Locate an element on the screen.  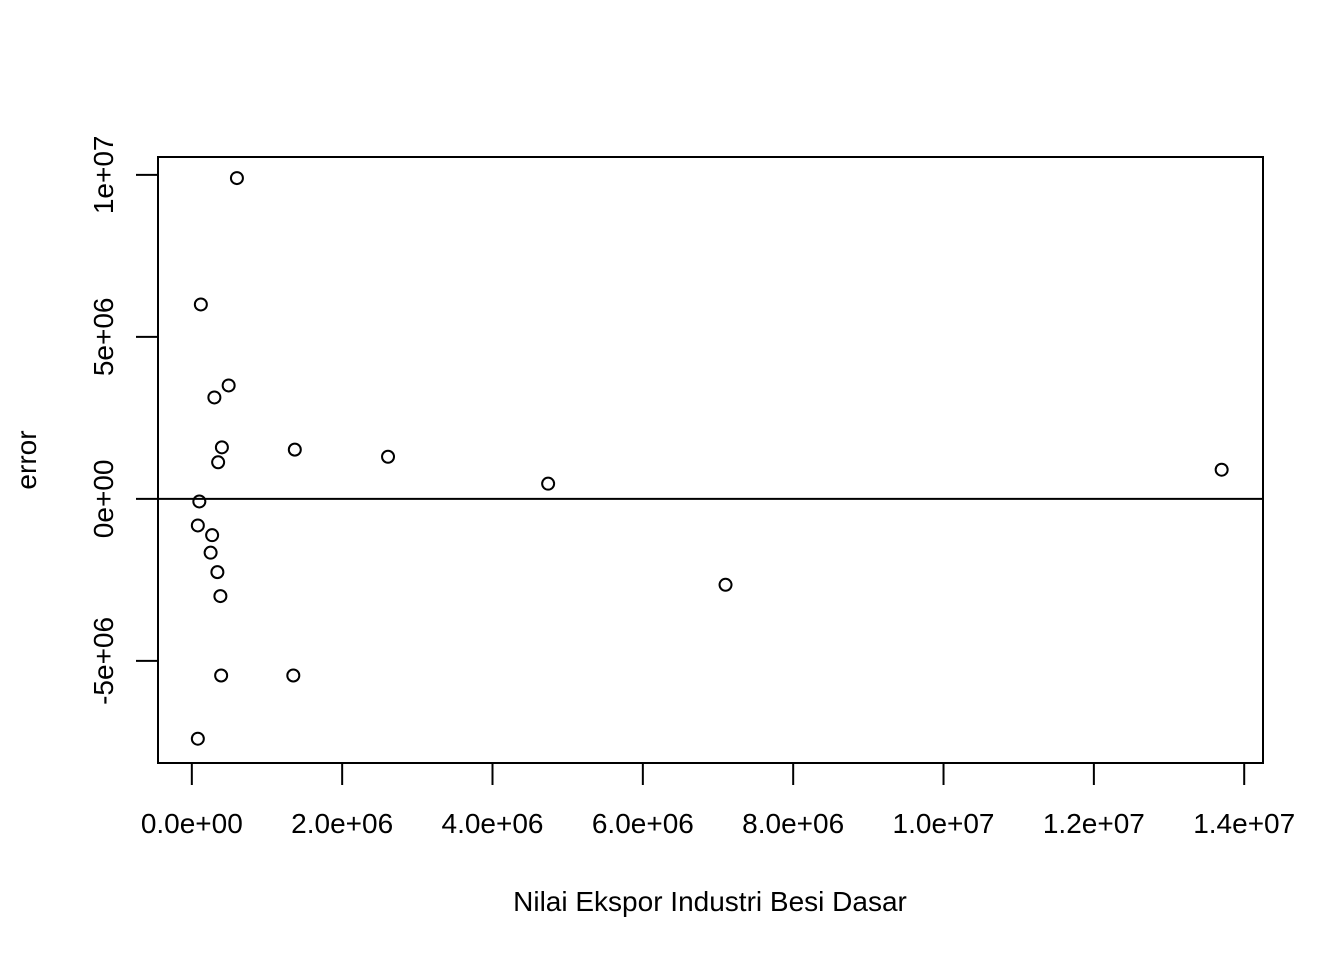
y-tick-label: -5e+06 is located at coordinates (103, 661).